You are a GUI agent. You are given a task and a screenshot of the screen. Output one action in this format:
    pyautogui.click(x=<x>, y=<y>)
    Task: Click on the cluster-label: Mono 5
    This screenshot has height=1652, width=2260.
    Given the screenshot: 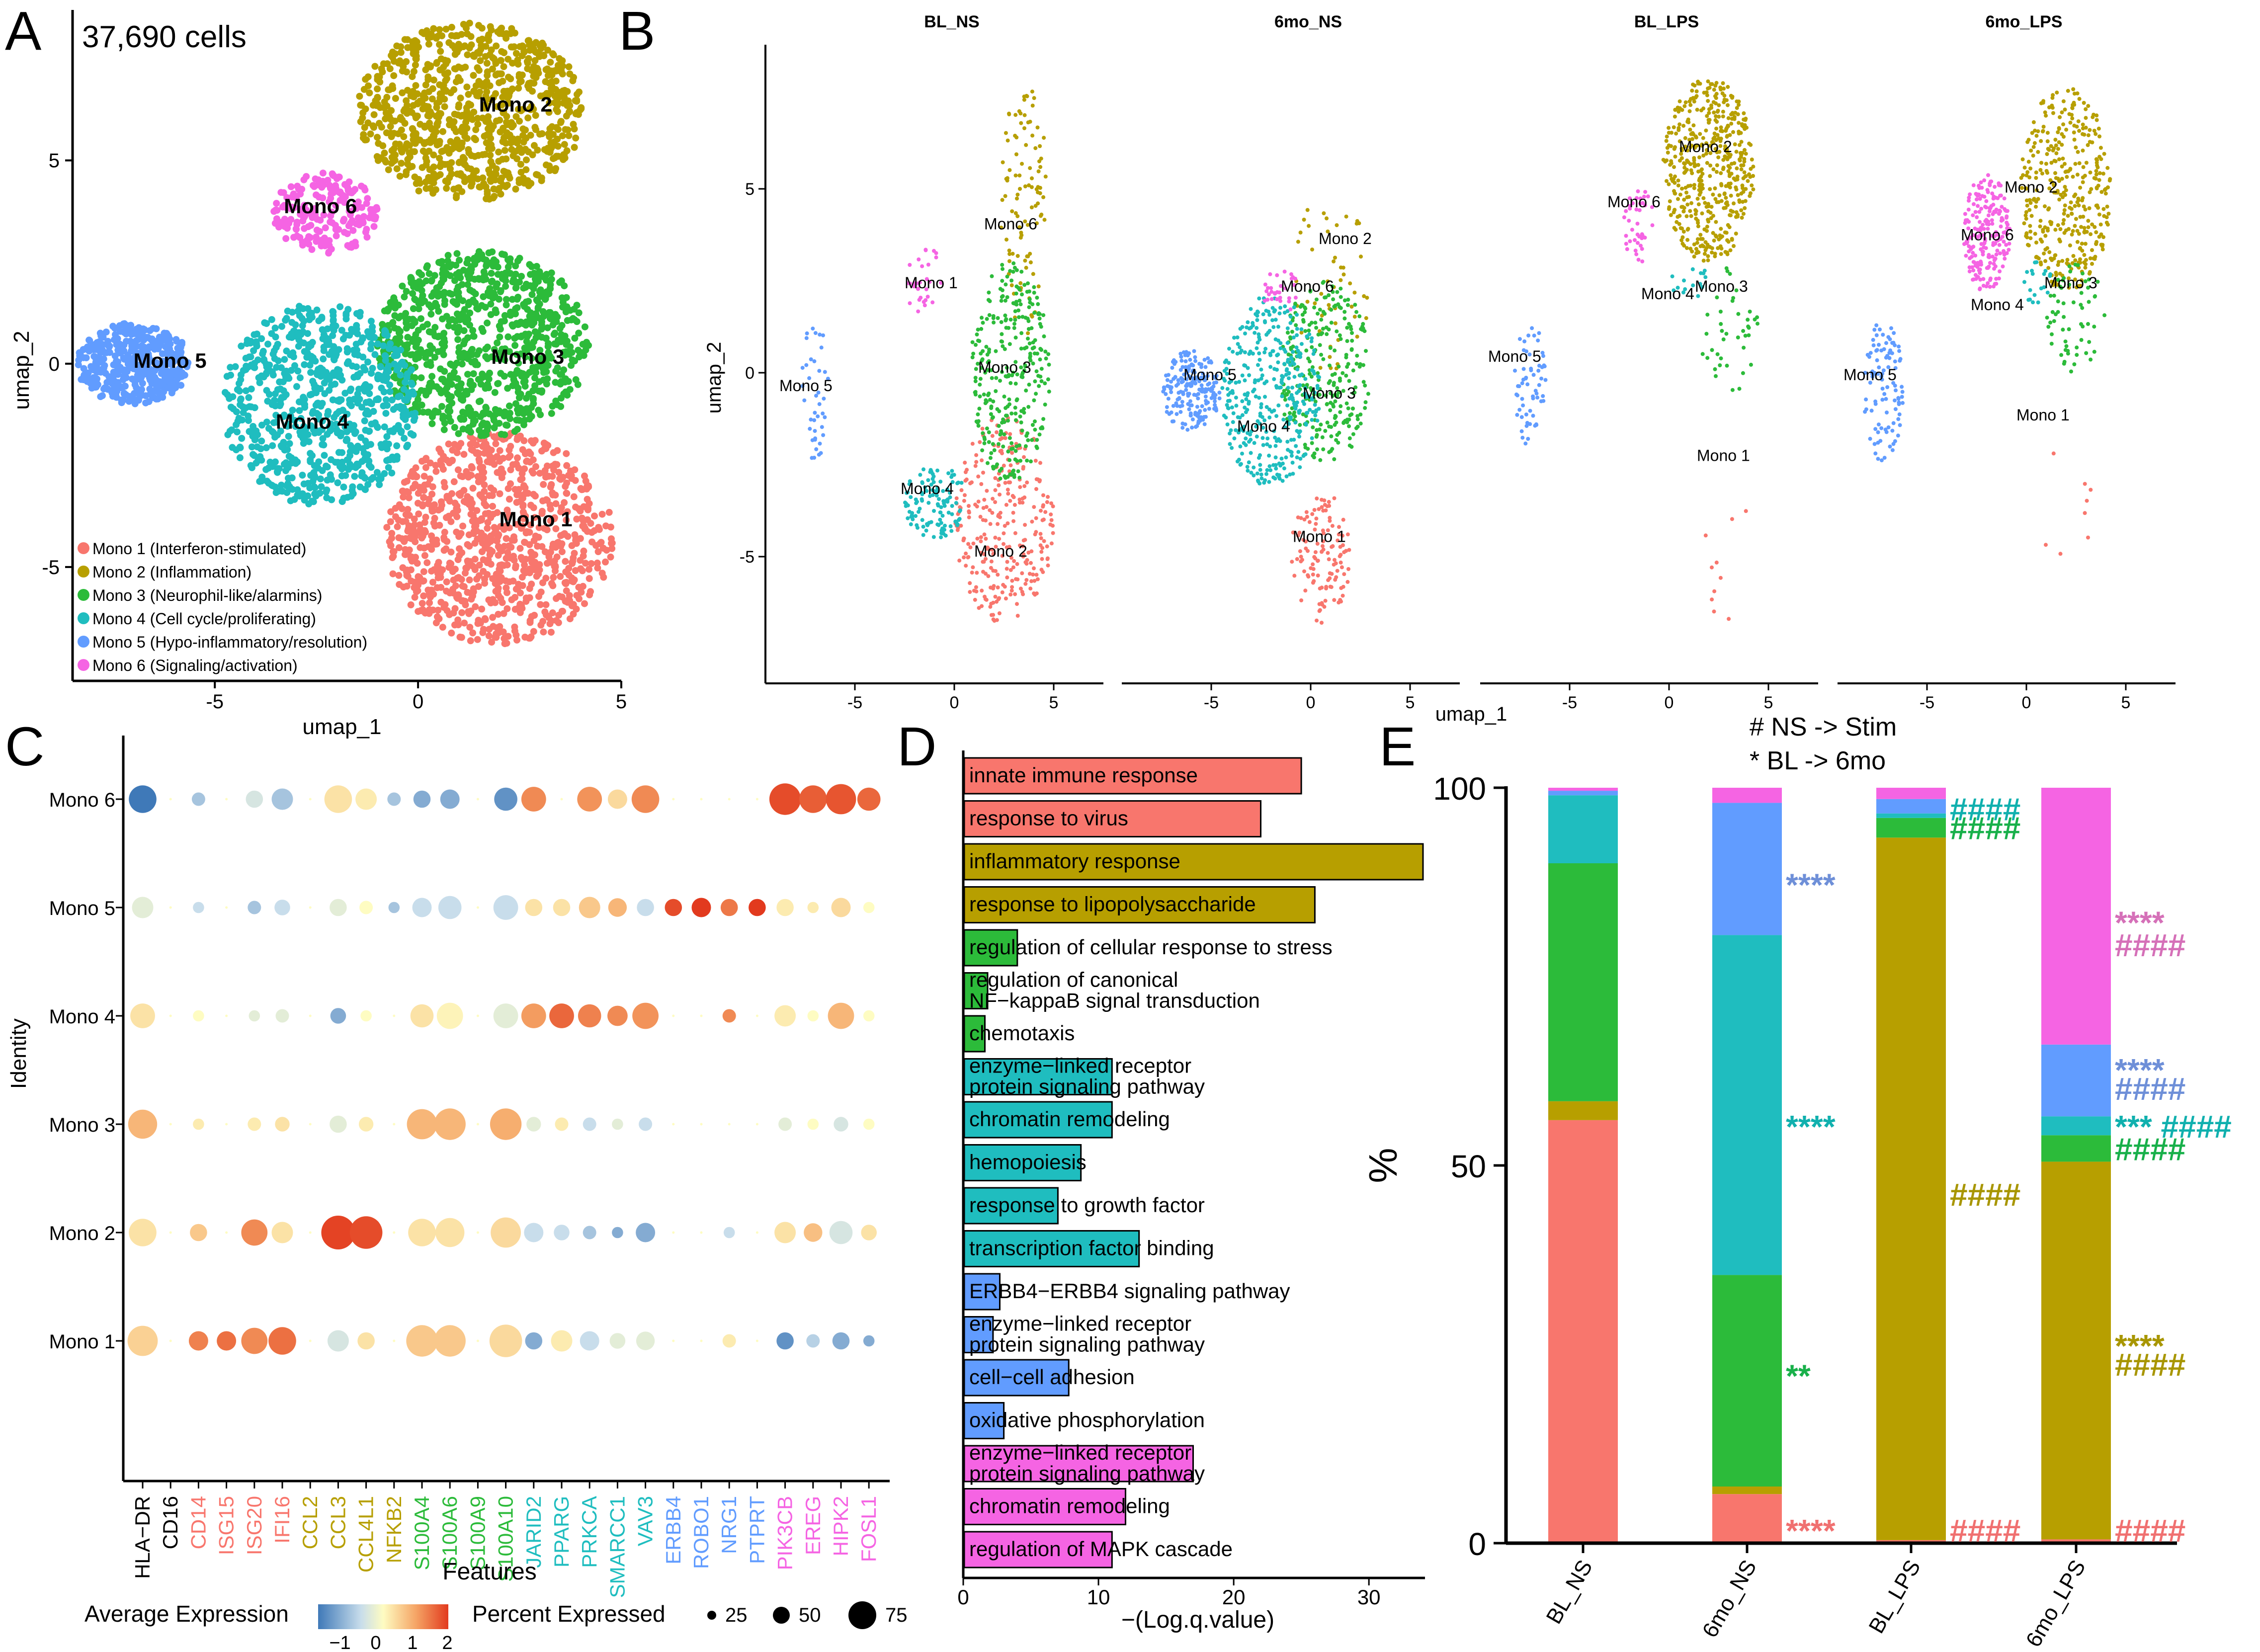 What is the action you would take?
    pyautogui.click(x=171, y=360)
    